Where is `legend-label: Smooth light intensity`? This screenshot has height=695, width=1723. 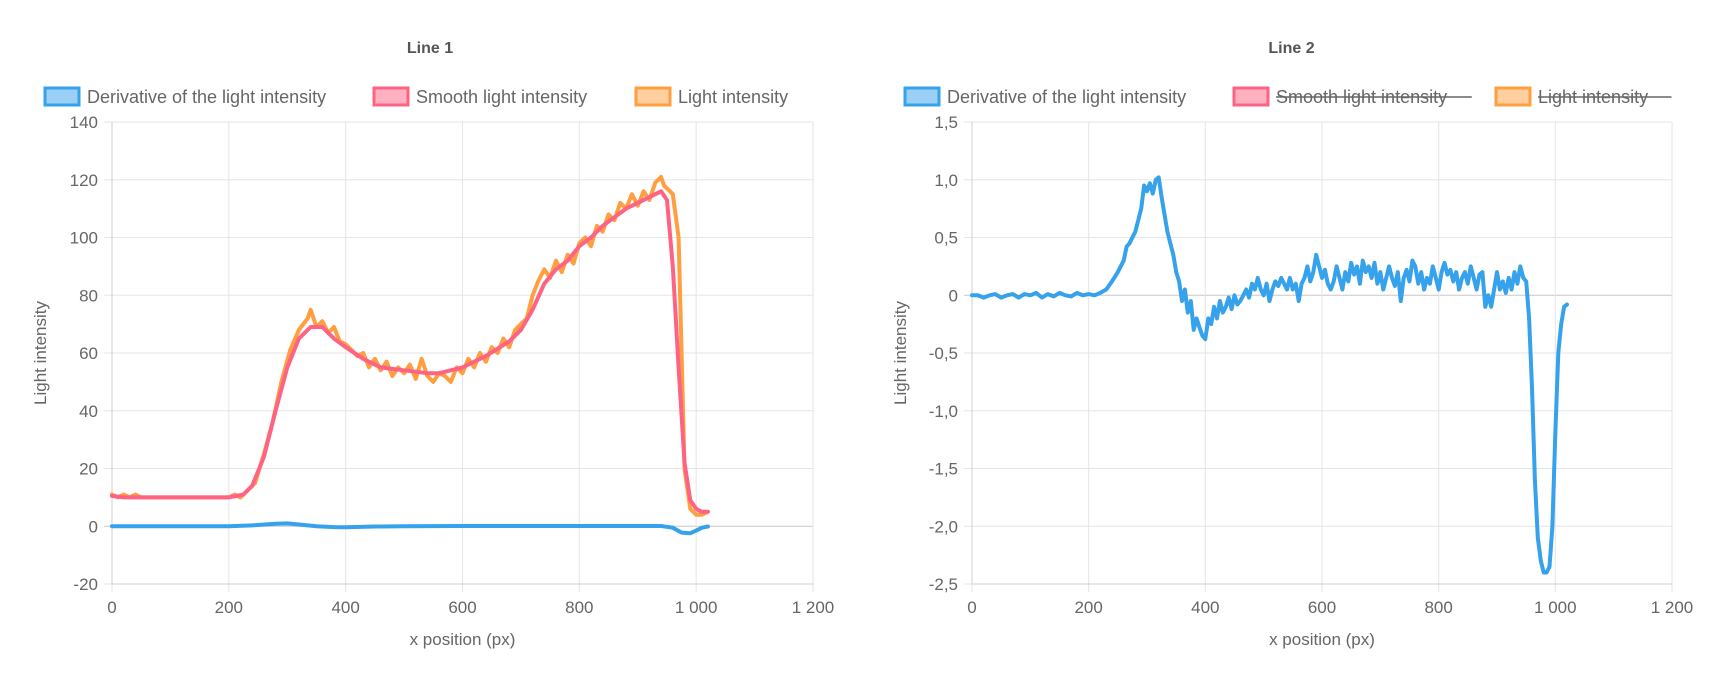
legend-label: Smooth light intensity is located at coordinates (501, 97).